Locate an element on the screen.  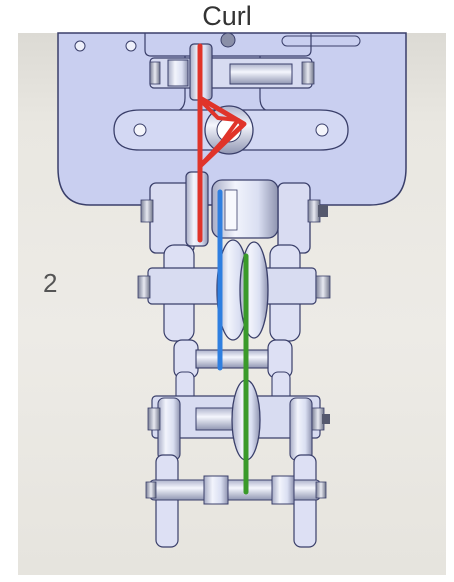
fingertip-link is located at coordinates (236, 501).